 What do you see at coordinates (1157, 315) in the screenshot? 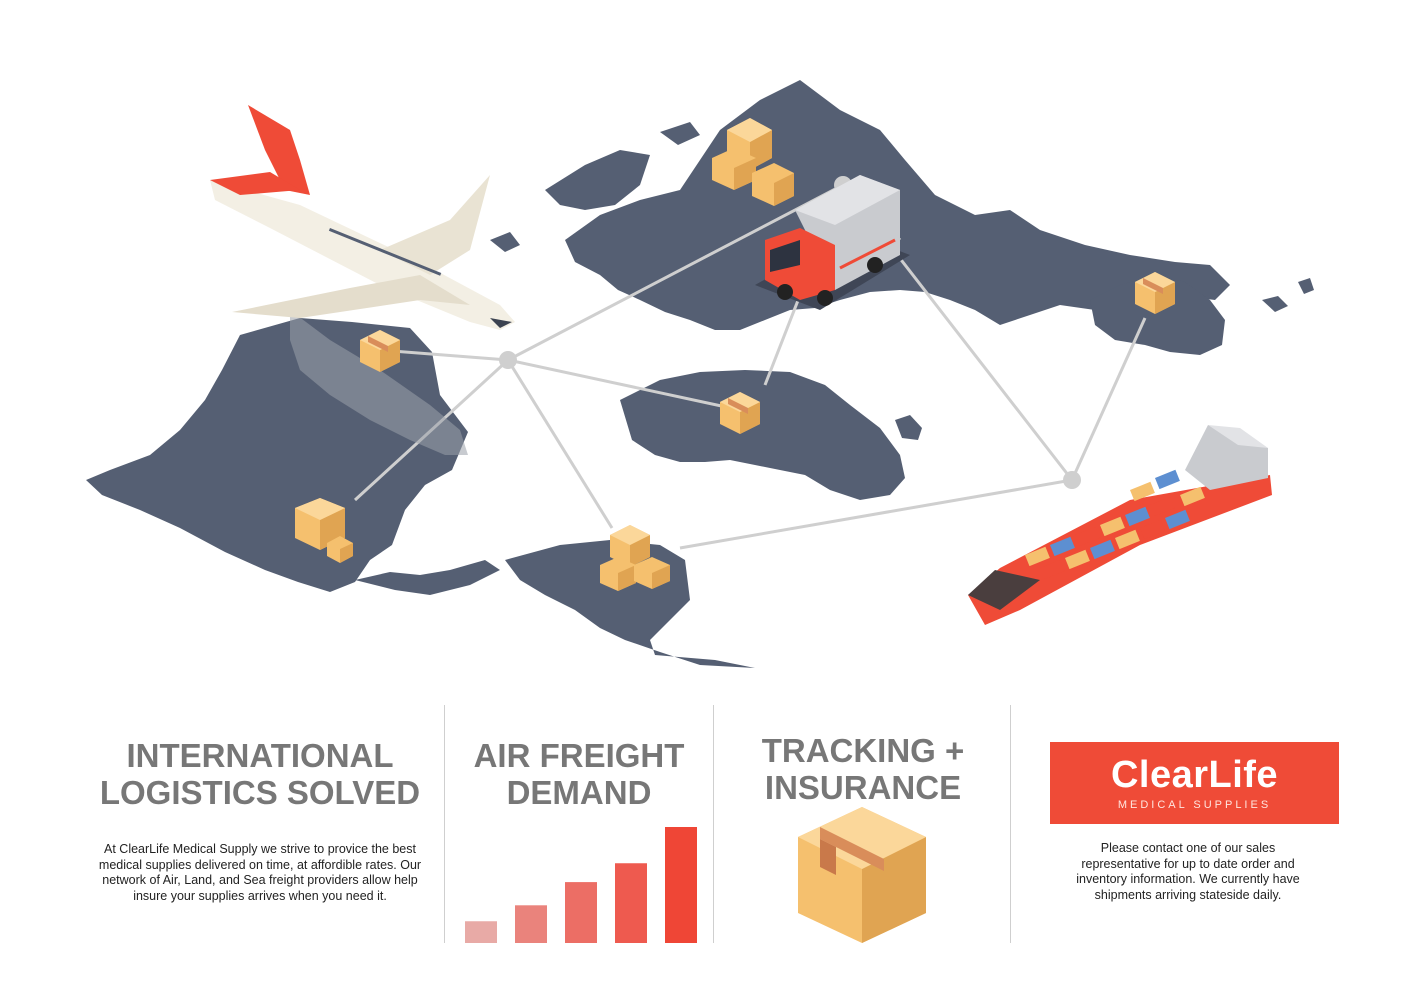
I see `australia-map` at bounding box center [1157, 315].